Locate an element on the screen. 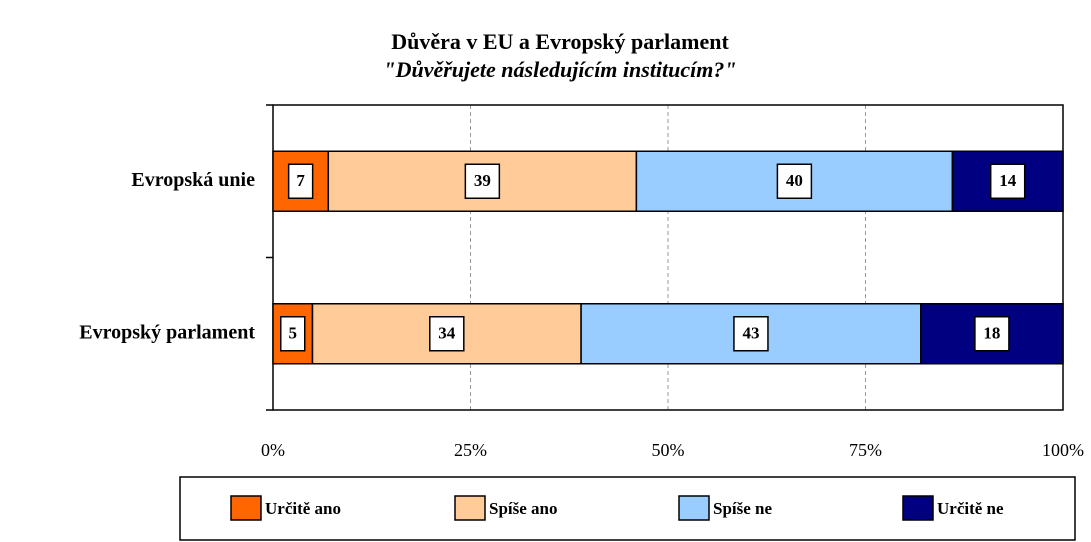  chart-subtitle: "Důvěřujete následujícím institucím?" is located at coordinates (559, 69).